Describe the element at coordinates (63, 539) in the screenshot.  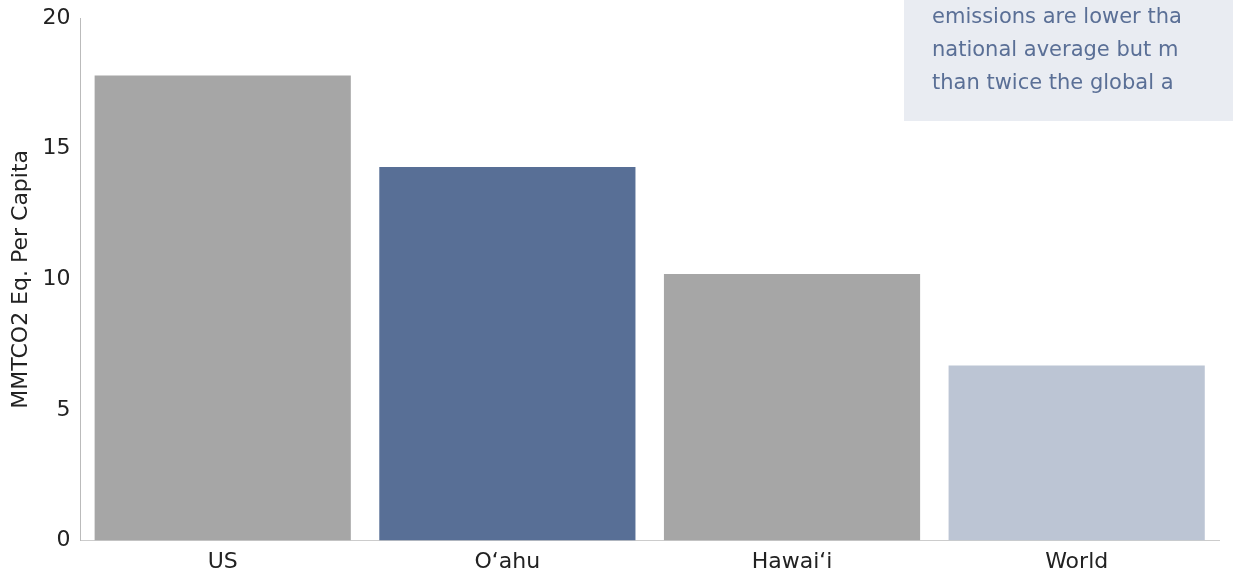
I see `y-tick-label: 0` at that location.